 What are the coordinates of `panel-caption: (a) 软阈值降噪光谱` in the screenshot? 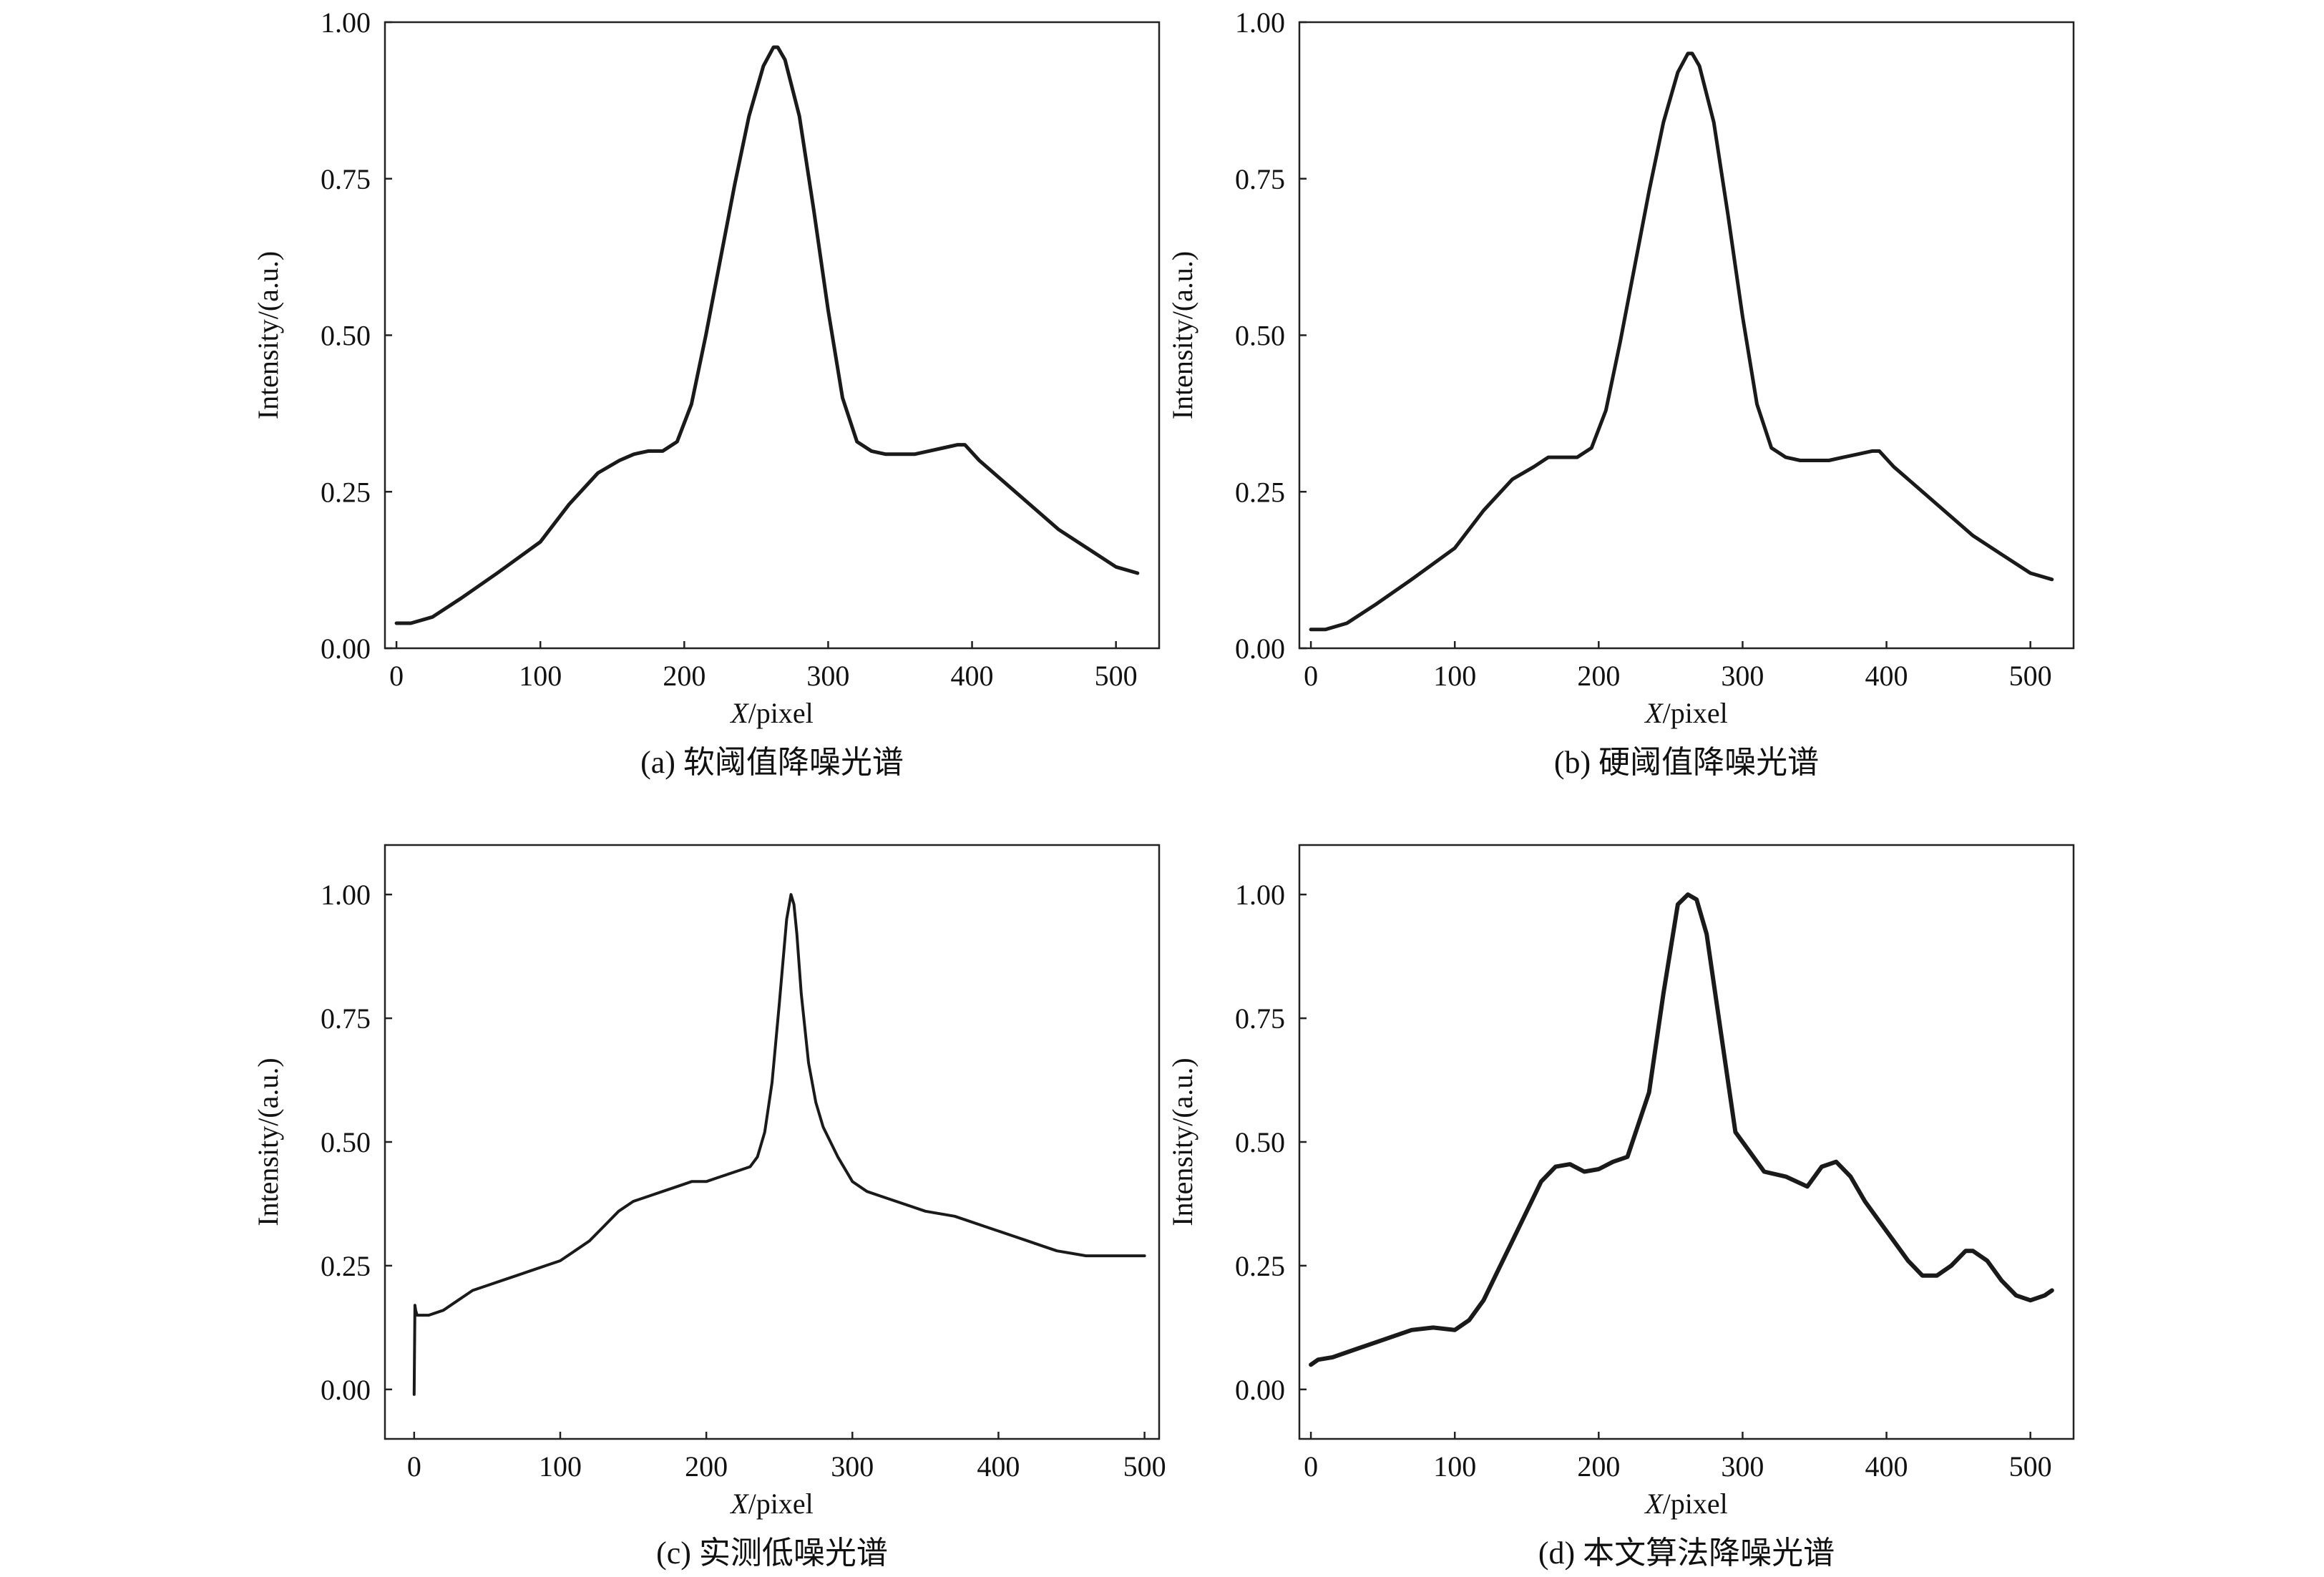 It's located at (772, 763).